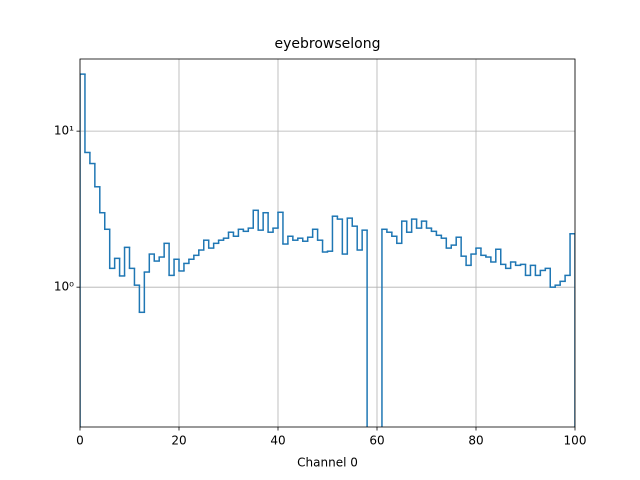 The height and width of the screenshot is (480, 640). I want to click on x-tick-label: 0, so click(80, 441).